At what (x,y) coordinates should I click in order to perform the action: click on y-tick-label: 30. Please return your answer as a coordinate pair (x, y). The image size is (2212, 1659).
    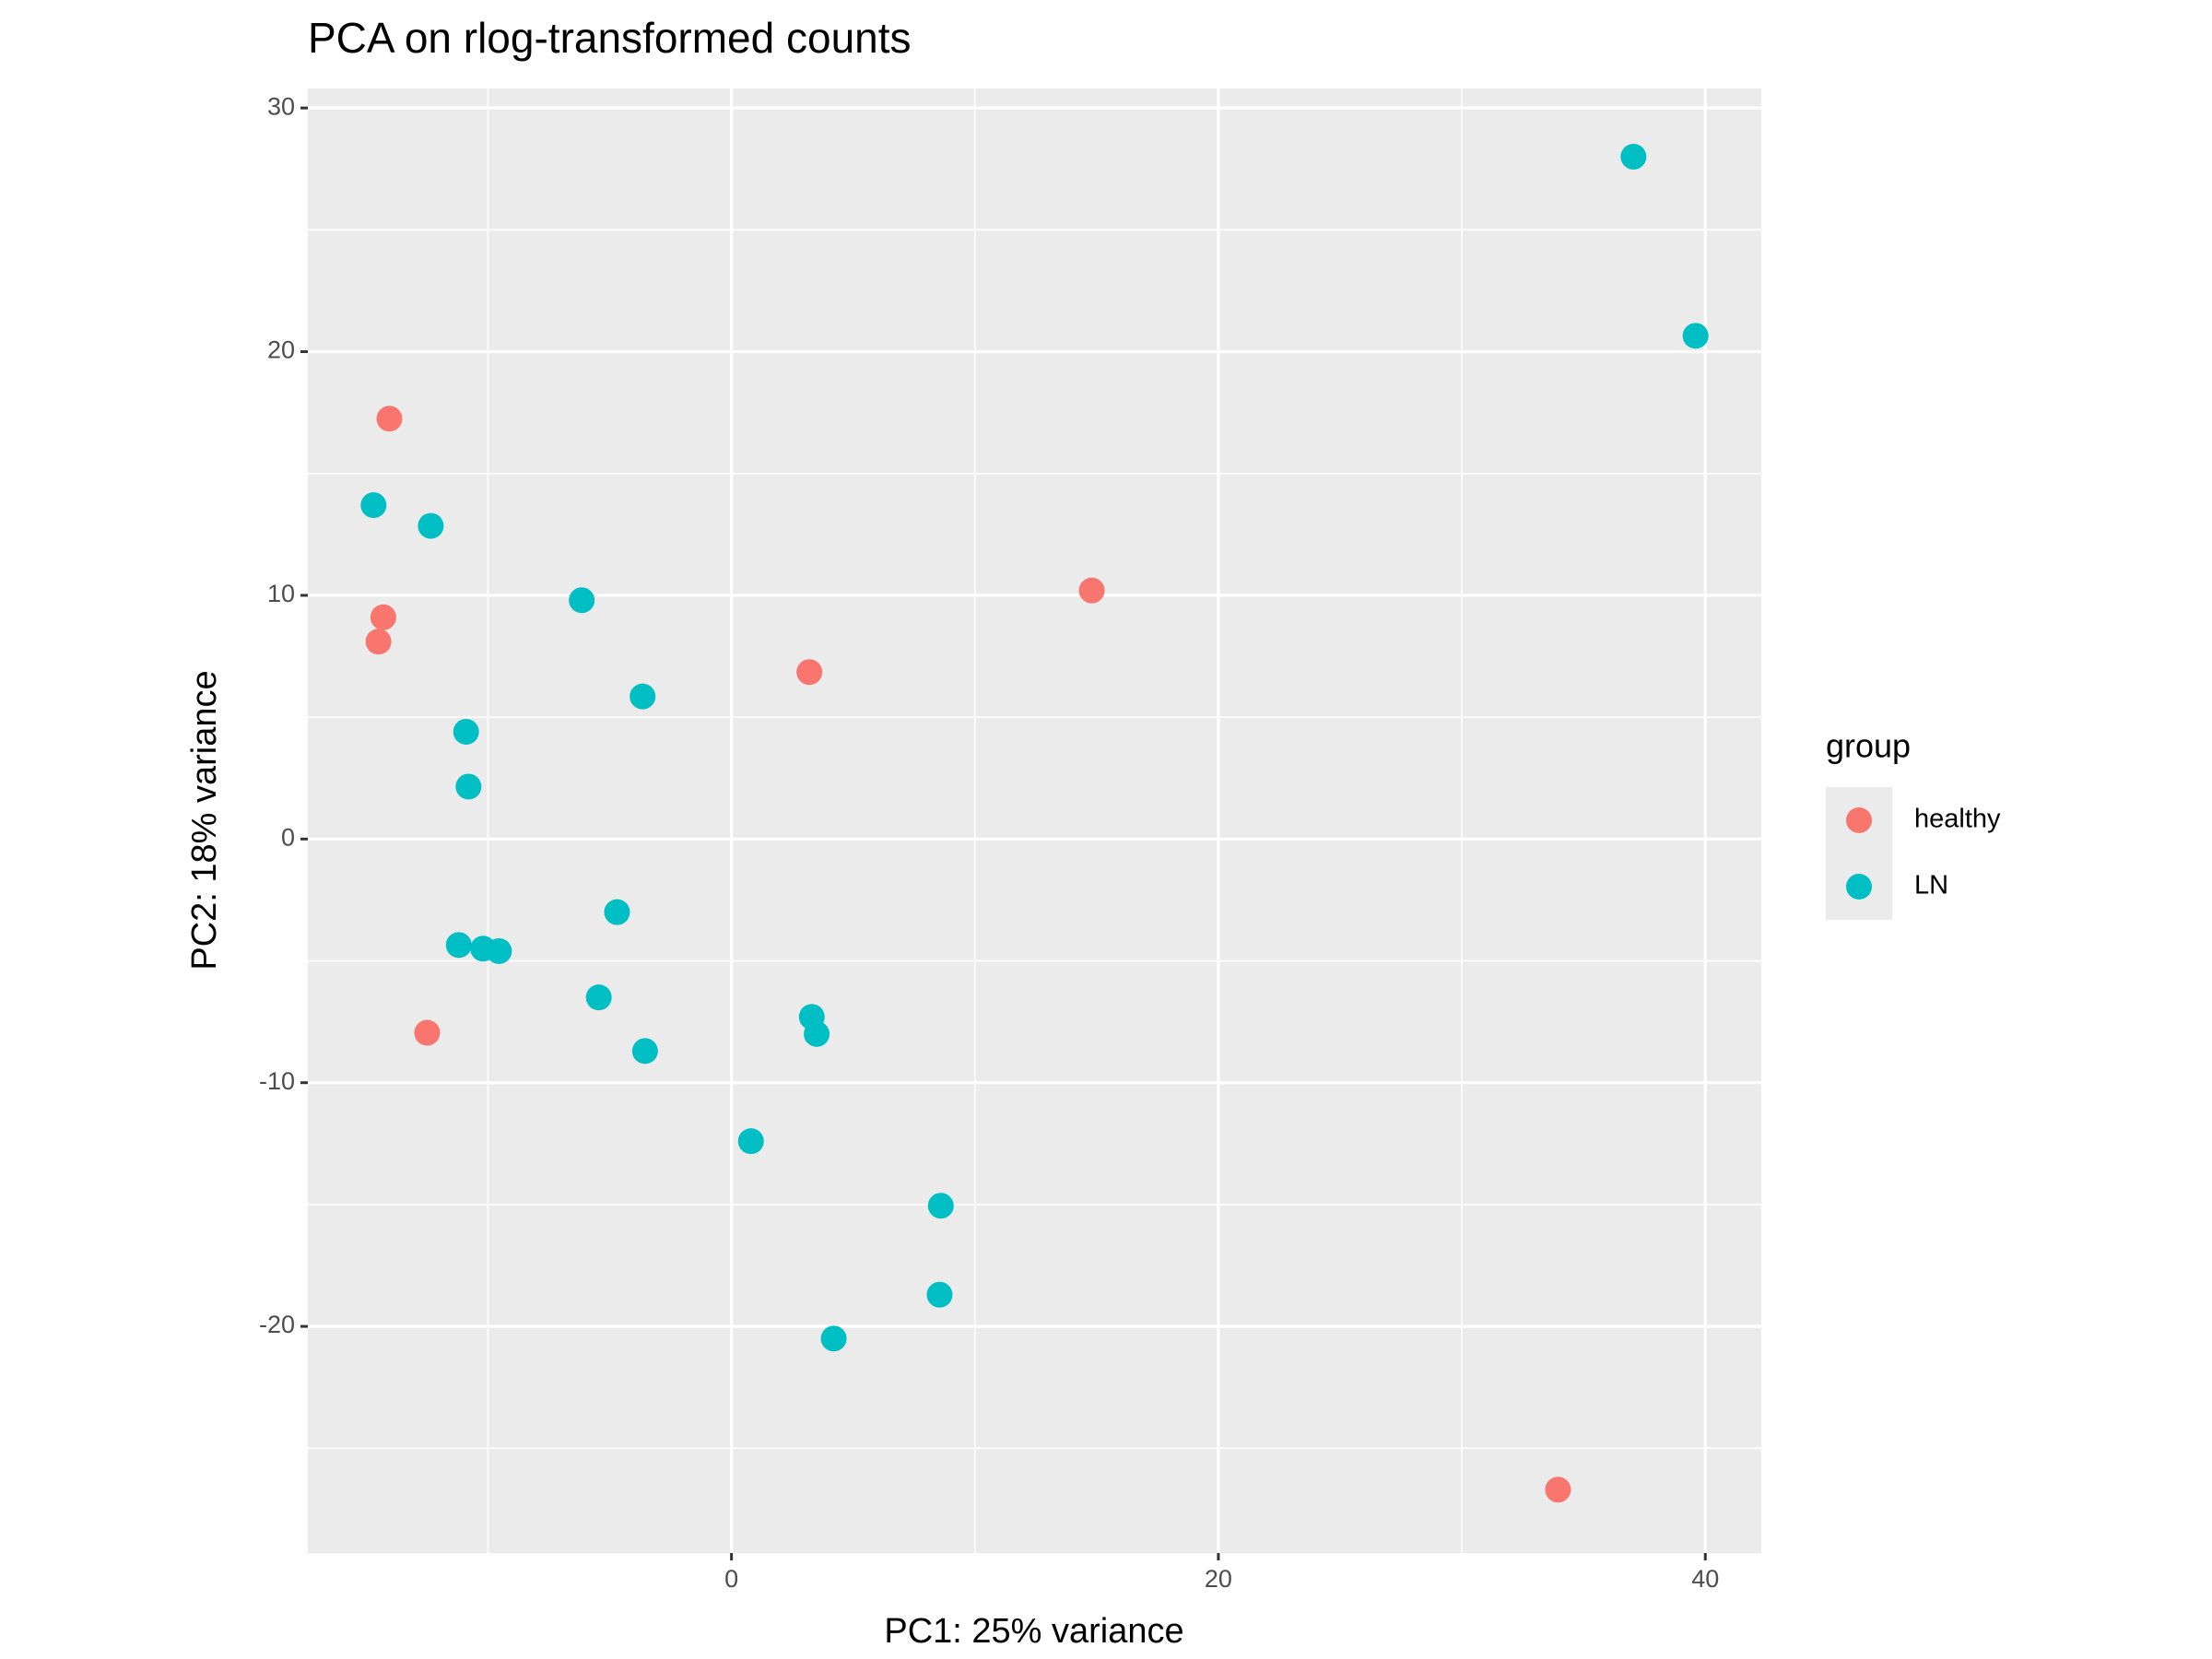
    Looking at the image, I should click on (281, 106).